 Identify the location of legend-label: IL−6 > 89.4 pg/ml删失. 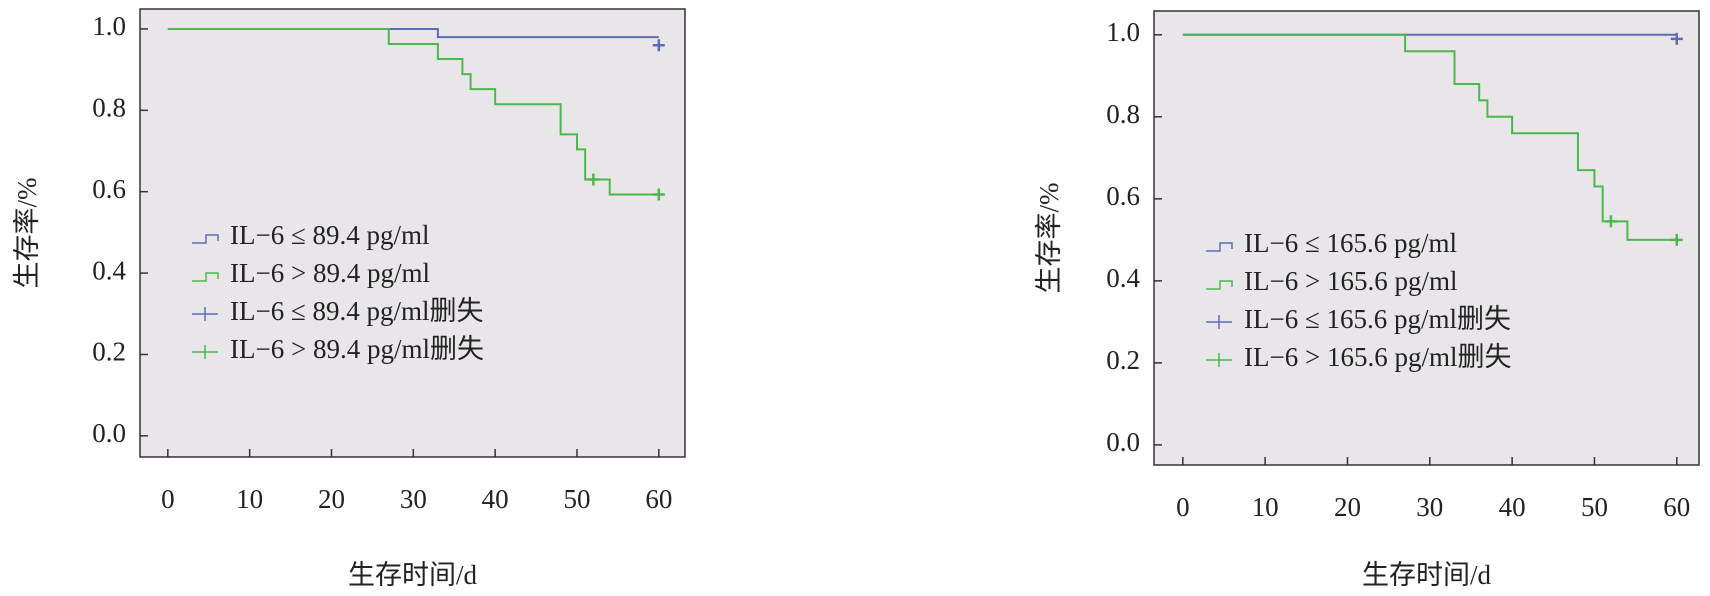
(357, 349).